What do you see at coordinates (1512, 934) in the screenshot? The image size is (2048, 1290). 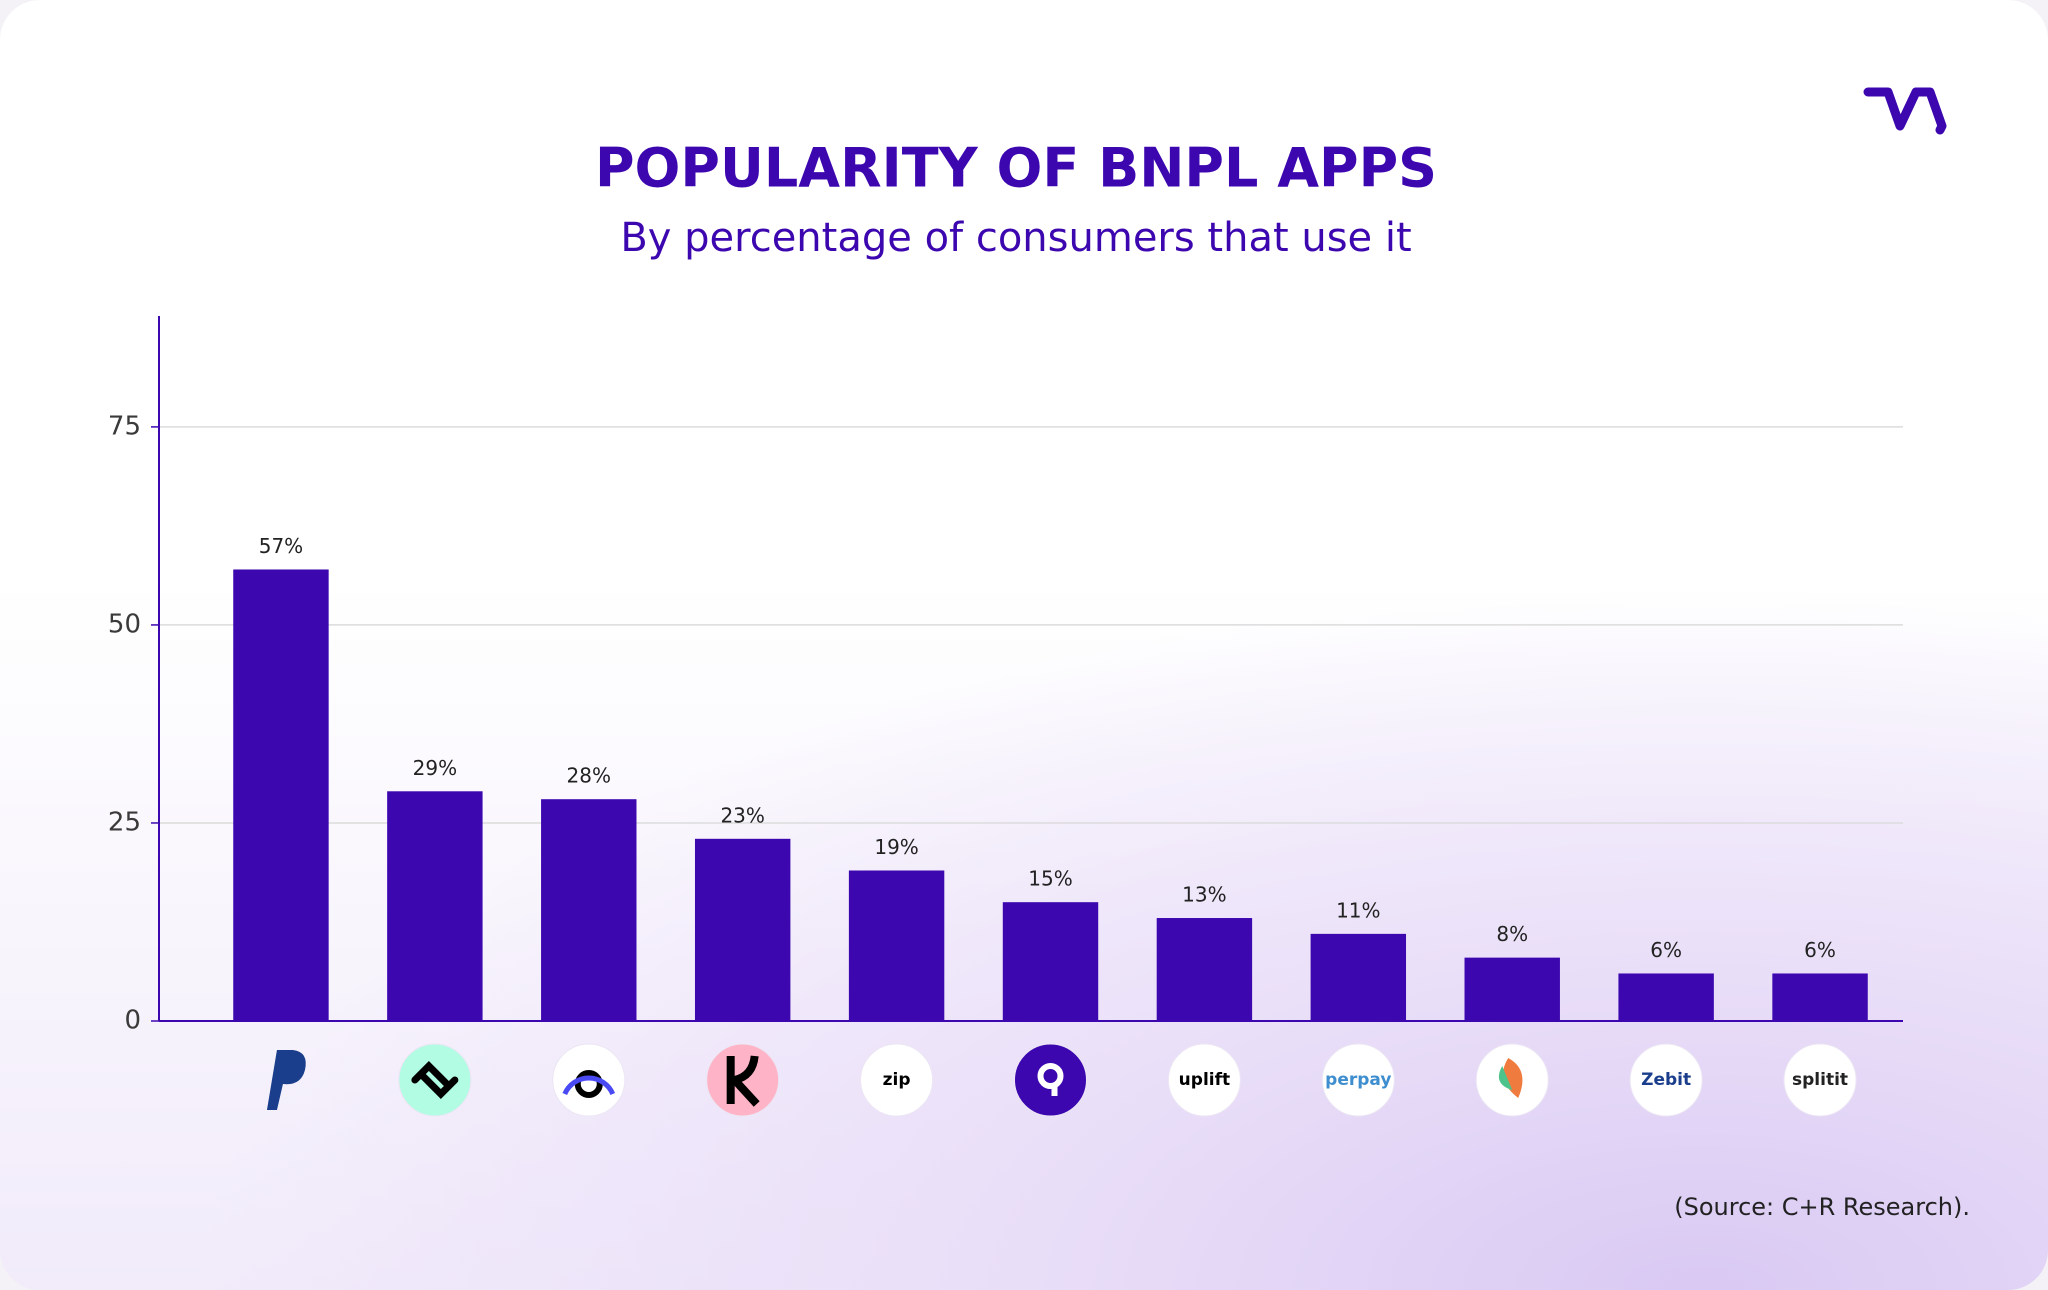 I see `value-label: 8%` at bounding box center [1512, 934].